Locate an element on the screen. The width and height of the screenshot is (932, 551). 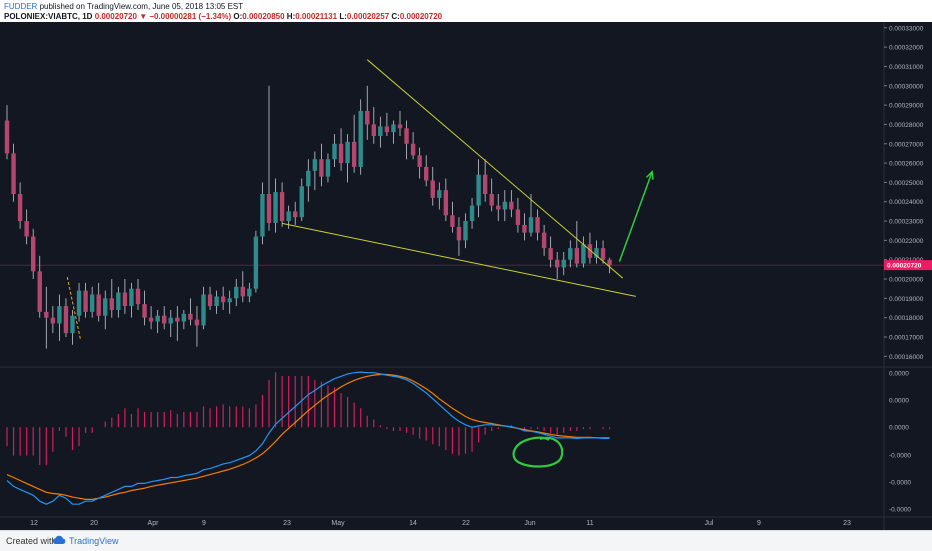
price-tick-label: 0.00032000 is located at coordinates (906, 48).